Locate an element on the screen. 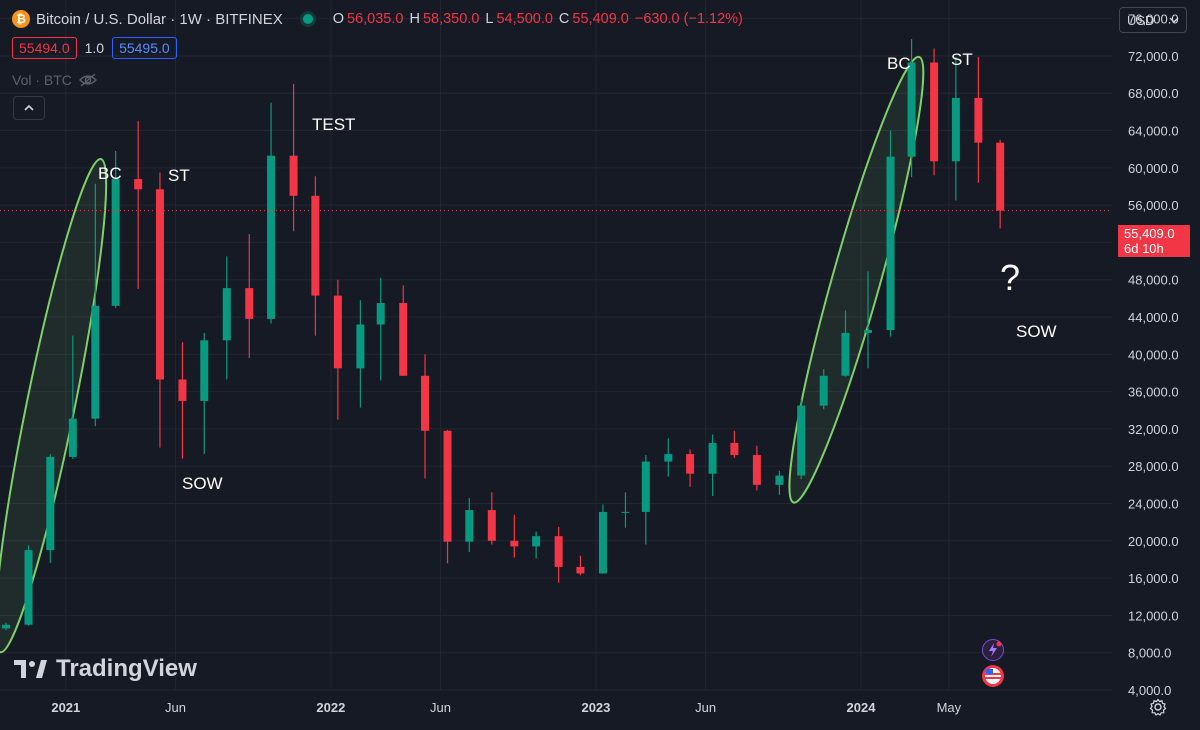 The height and width of the screenshot is (730, 1200). y-tick-label: 28,000.0 is located at coordinates (1153, 466).